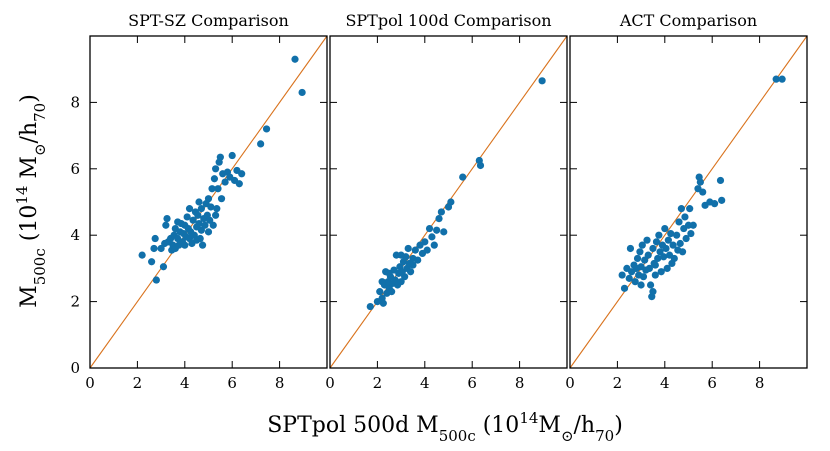  I want to click on y-tick-label: 6, so click(75, 169).